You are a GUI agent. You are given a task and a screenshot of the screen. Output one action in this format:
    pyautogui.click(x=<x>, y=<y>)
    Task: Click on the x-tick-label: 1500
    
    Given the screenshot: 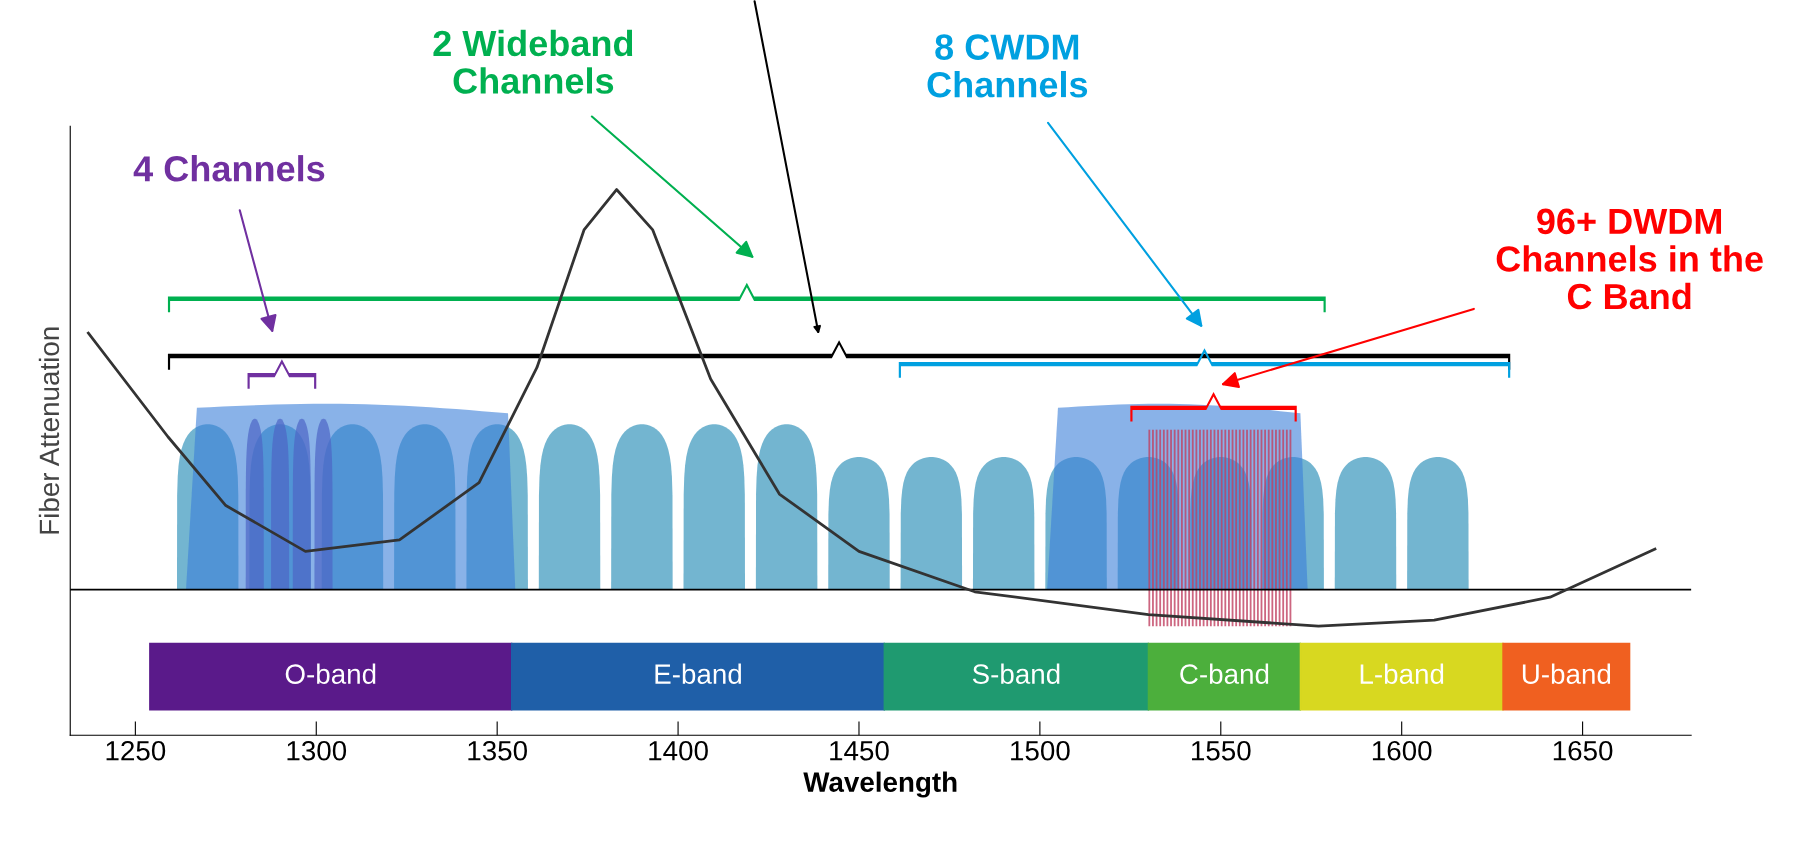 What is the action you would take?
    pyautogui.click(x=1040, y=750)
    